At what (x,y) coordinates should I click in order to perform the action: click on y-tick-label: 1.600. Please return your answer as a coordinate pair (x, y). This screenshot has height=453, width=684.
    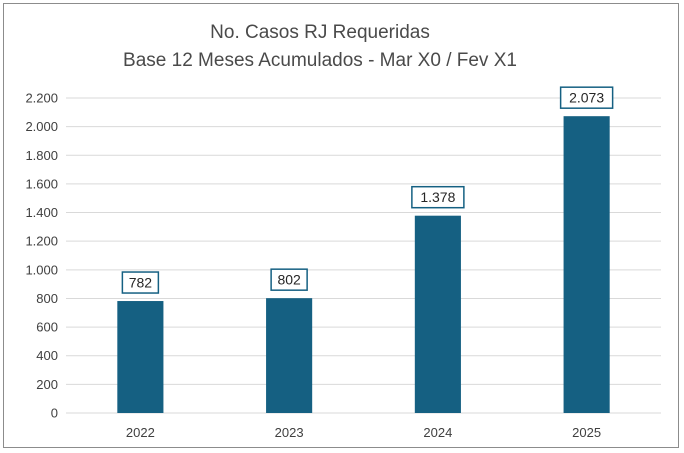
    Looking at the image, I should click on (41, 183).